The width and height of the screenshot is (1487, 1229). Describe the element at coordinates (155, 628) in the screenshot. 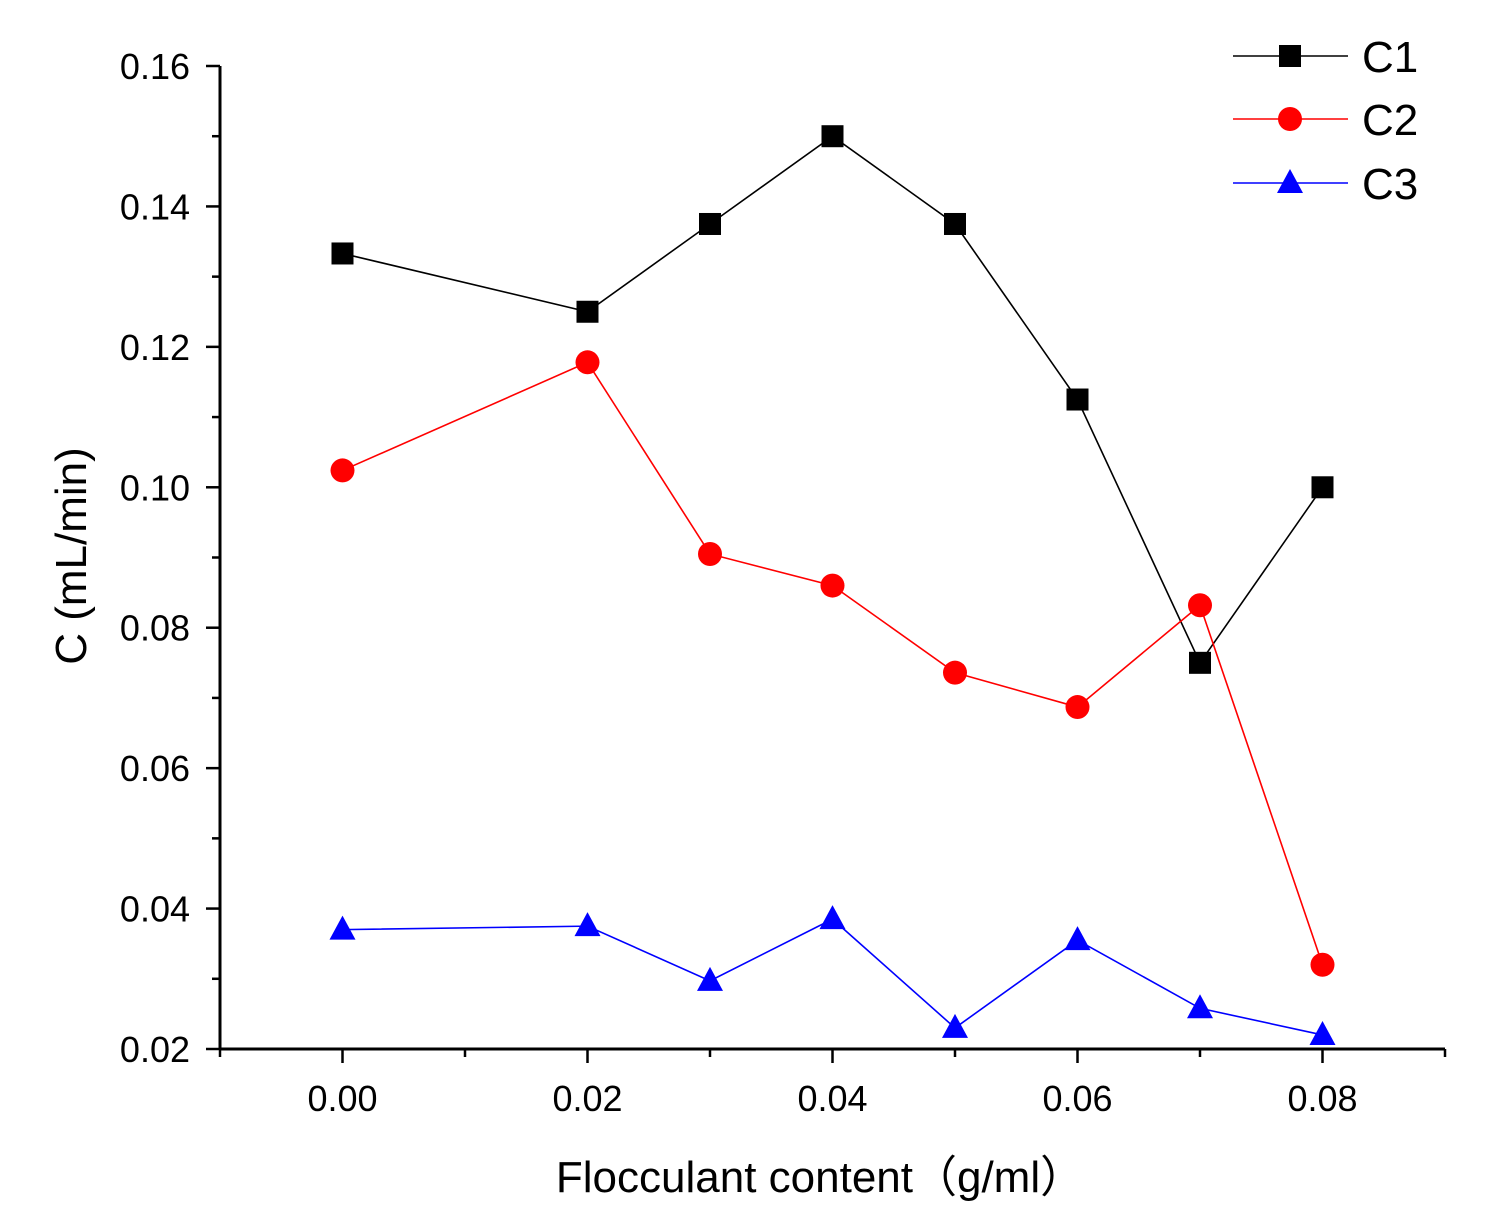

I see `y-tick-label: 0.08` at that location.